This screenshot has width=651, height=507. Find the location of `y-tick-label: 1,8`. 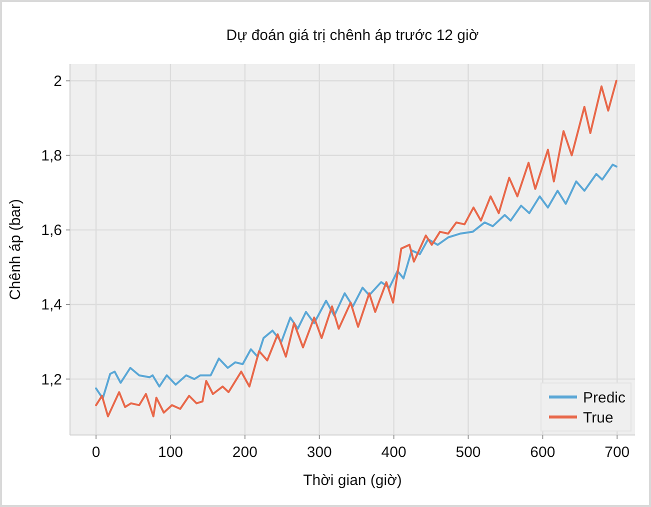

y-tick-label: 1,8 is located at coordinates (51, 156).